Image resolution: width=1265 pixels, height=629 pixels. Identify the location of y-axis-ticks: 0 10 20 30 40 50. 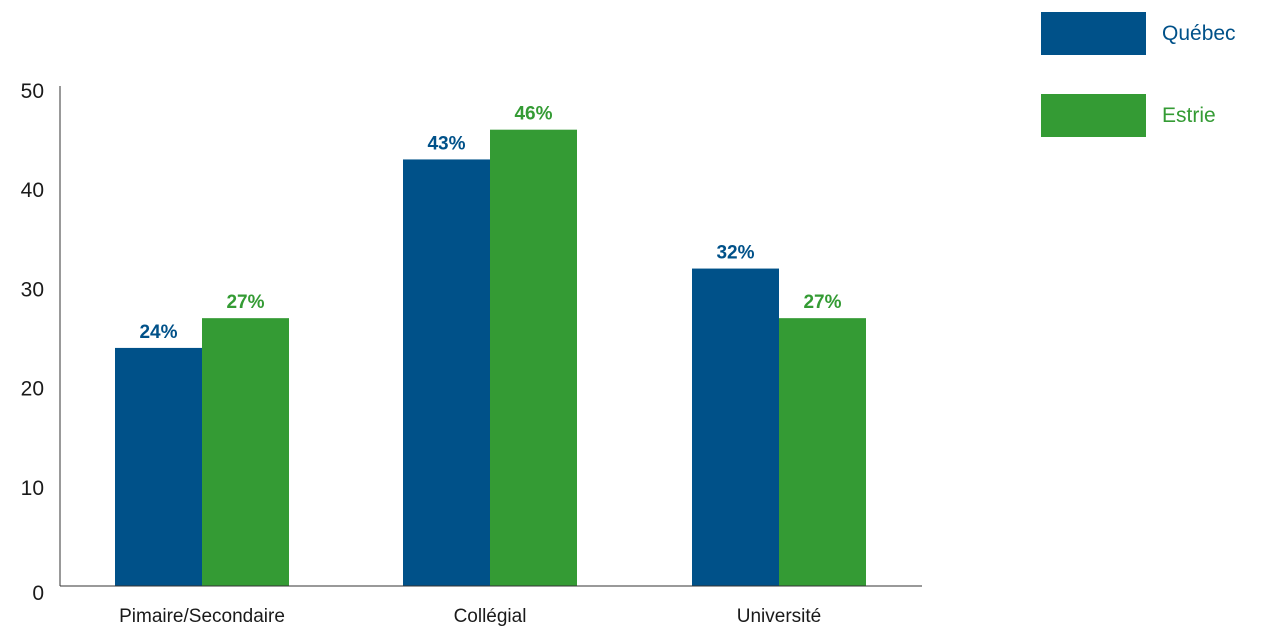
(32, 342).